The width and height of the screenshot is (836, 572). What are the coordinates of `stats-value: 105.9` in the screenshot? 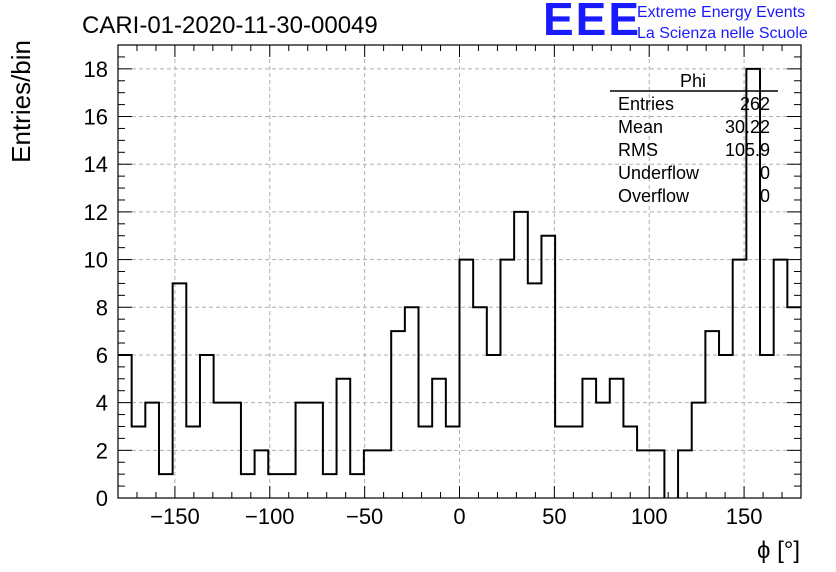 It's located at (747, 150).